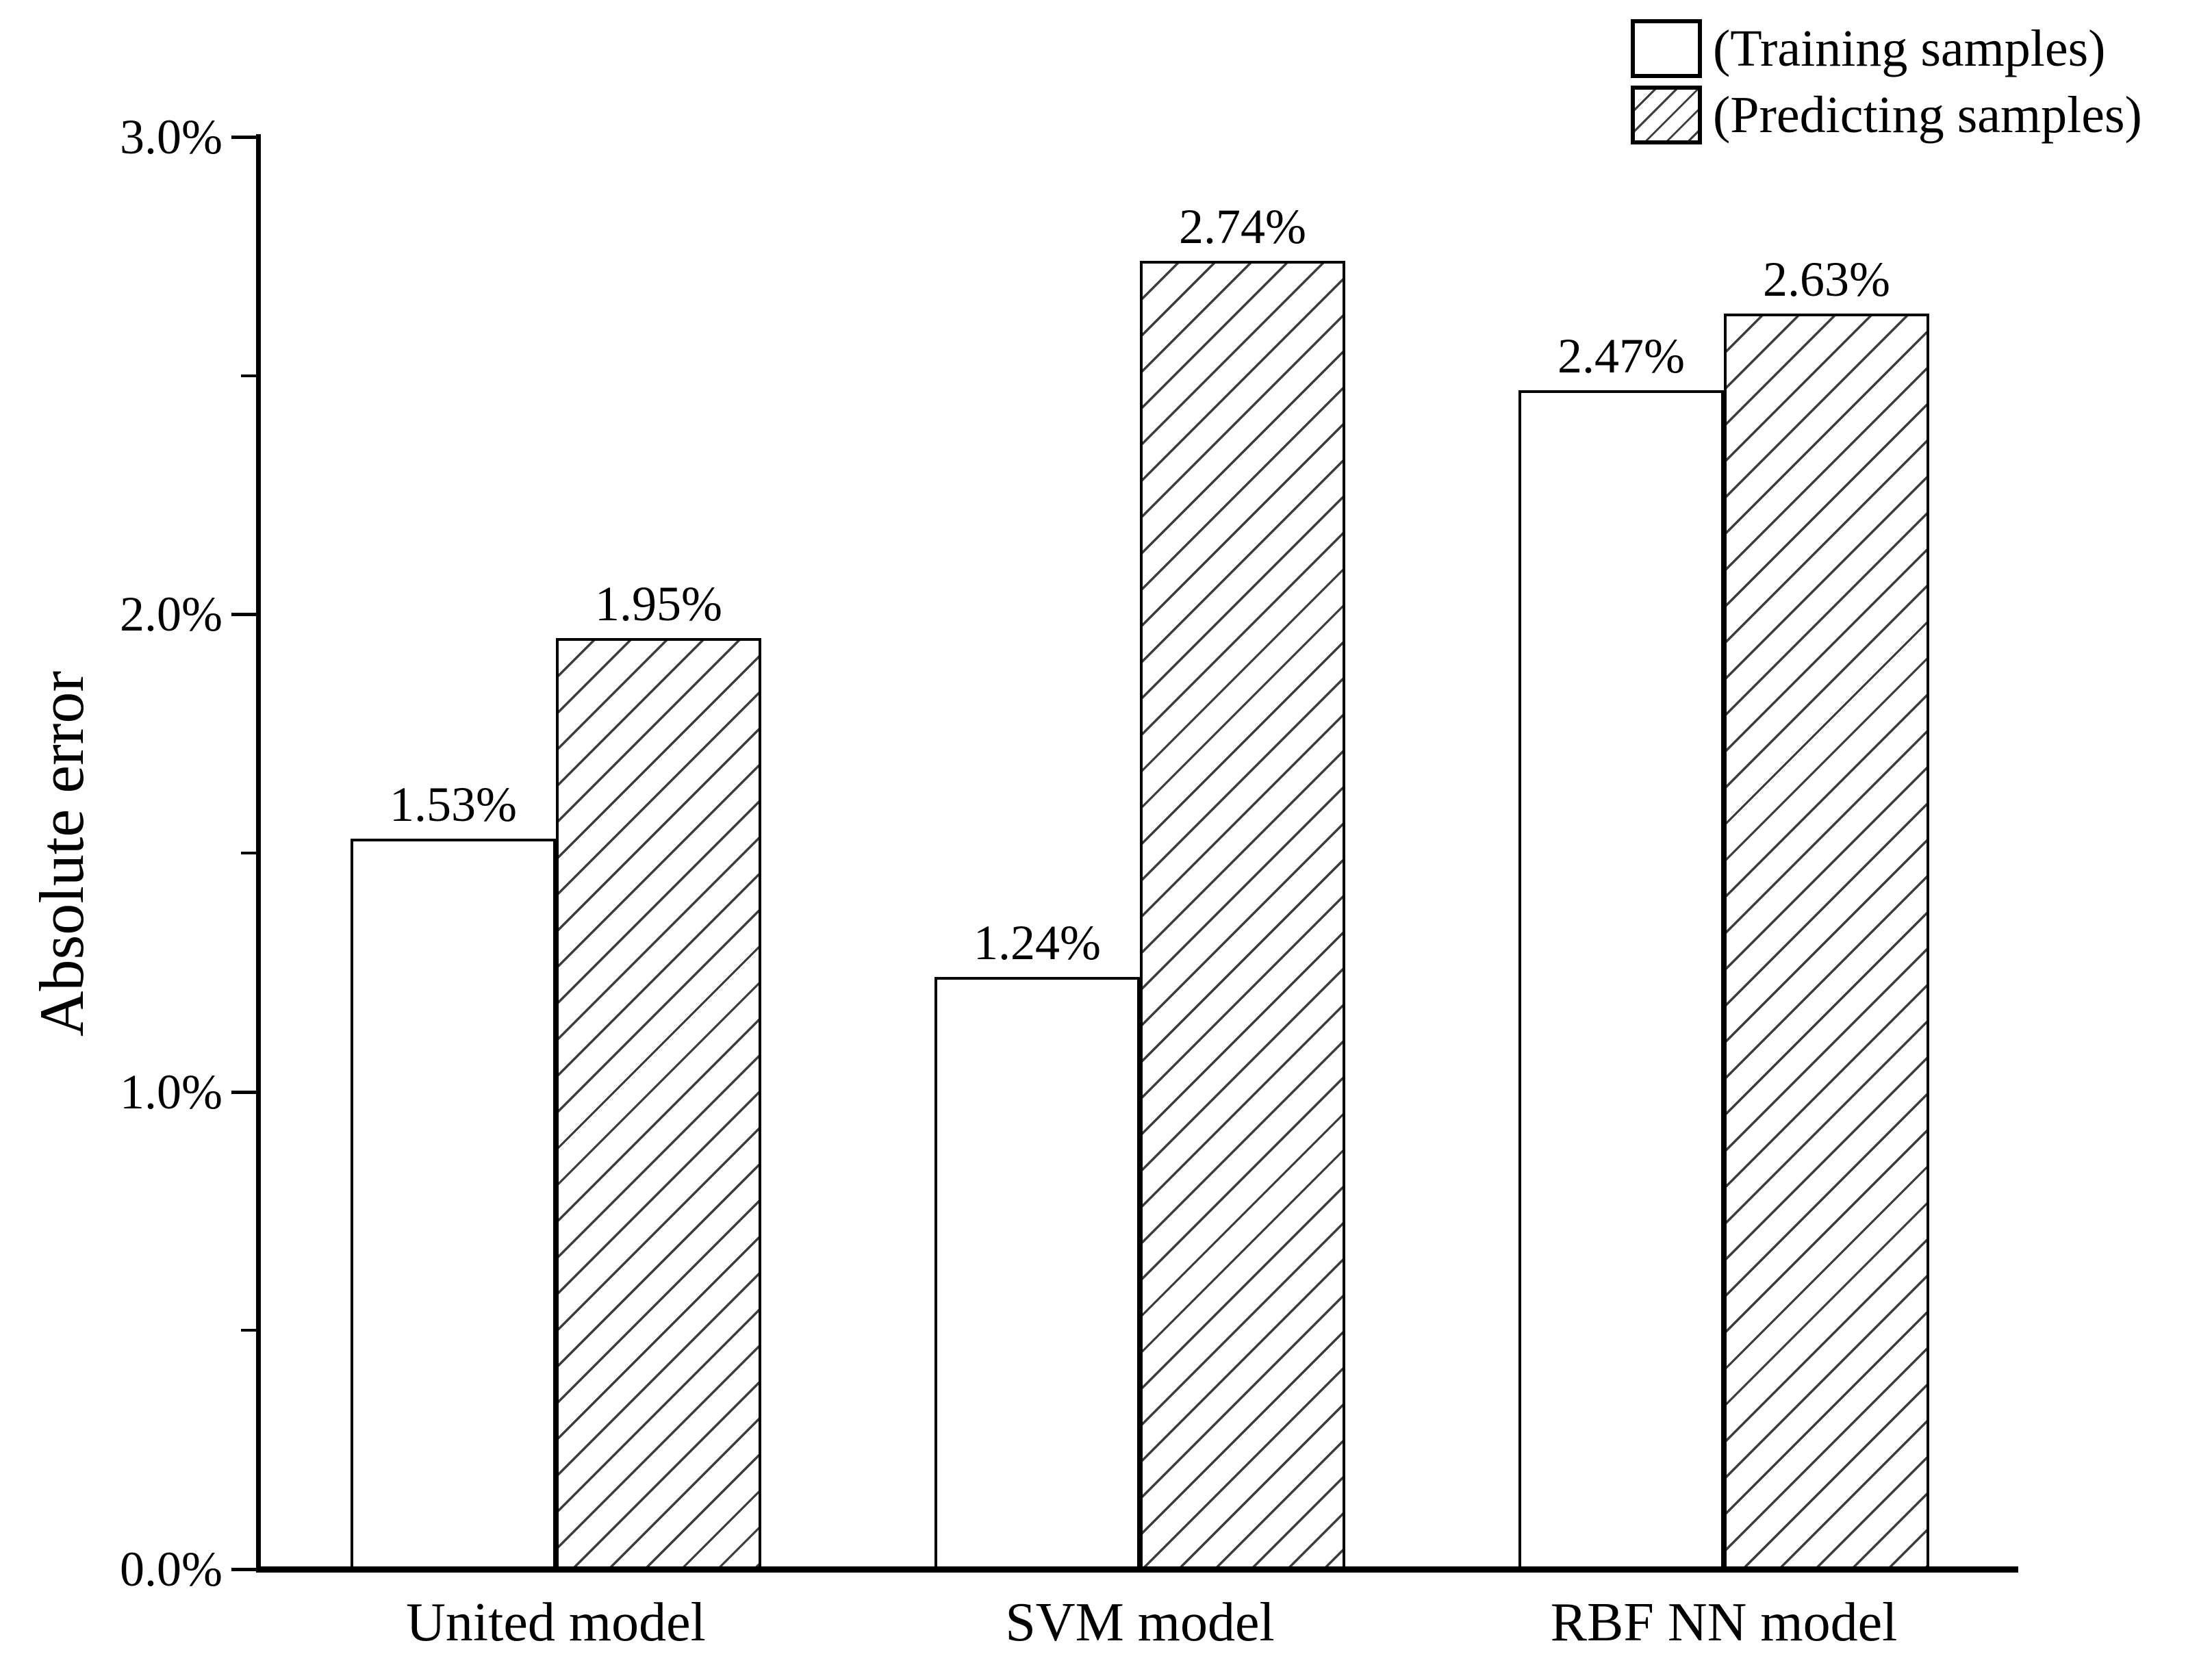 Image resolution: width=2212 pixels, height=1665 pixels. I want to click on bar-value-label: 2.63%, so click(1826, 279).